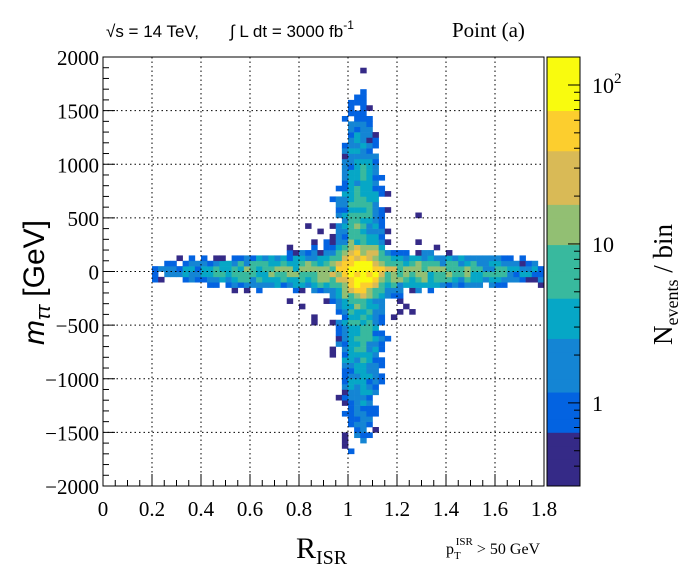 Image resolution: width=698 pixels, height=574 pixels. Describe the element at coordinates (80, 272) in the screenshot. I see `y-axis: 2000 1500 1000 500 0 −500 −1000 −1500 −2000` at that location.